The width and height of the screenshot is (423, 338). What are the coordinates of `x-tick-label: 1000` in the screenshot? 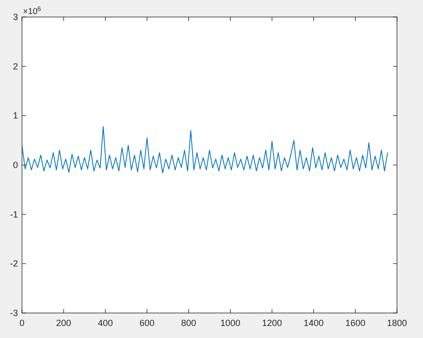 It's located at (230, 323).